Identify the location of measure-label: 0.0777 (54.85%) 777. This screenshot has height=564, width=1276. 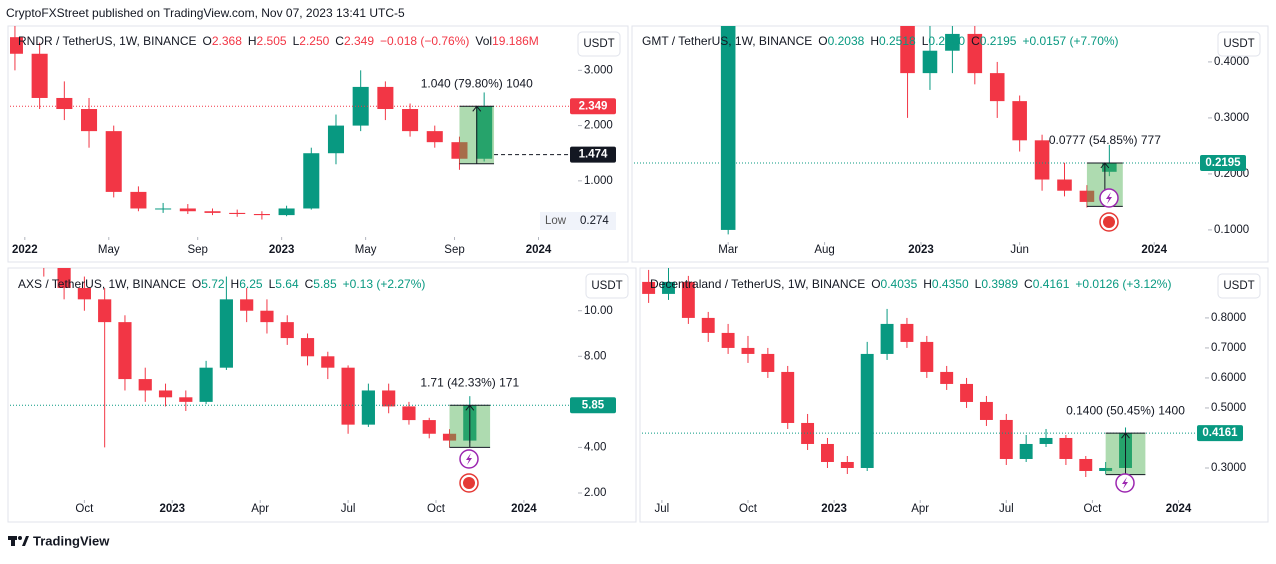
(1105, 140).